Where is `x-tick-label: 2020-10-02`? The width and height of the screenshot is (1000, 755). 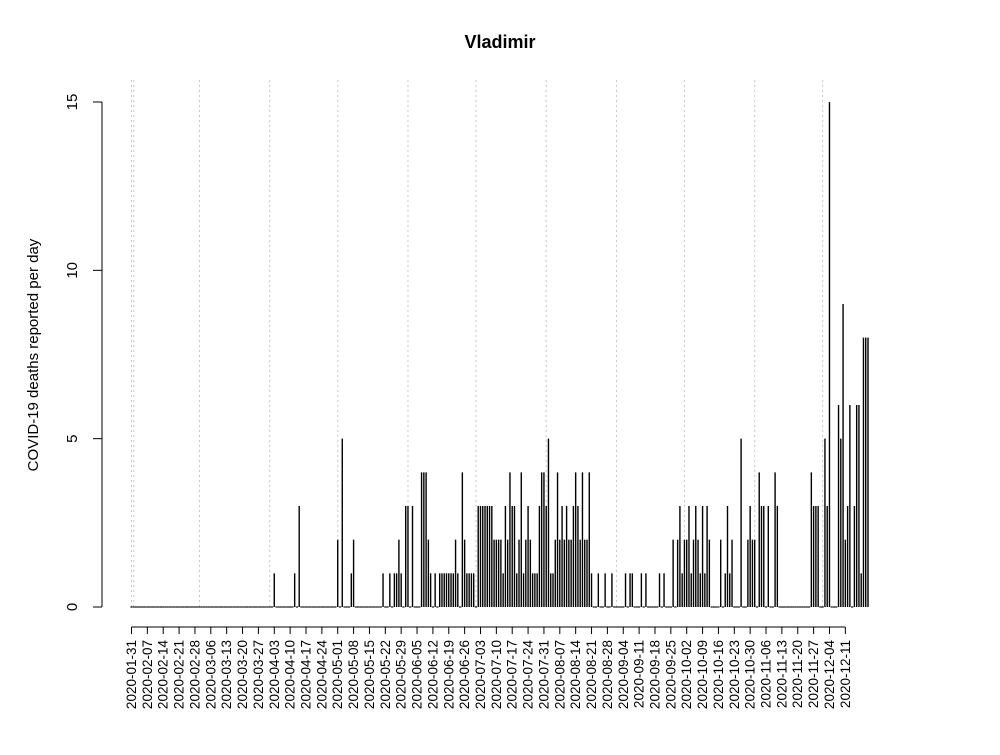 x-tick-label: 2020-10-02 is located at coordinates (686, 674).